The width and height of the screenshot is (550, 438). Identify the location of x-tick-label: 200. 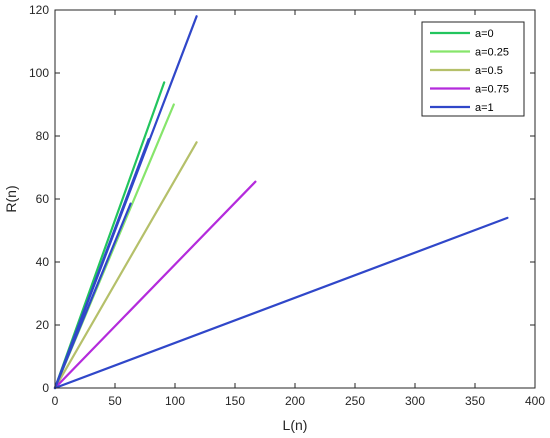
(295, 401).